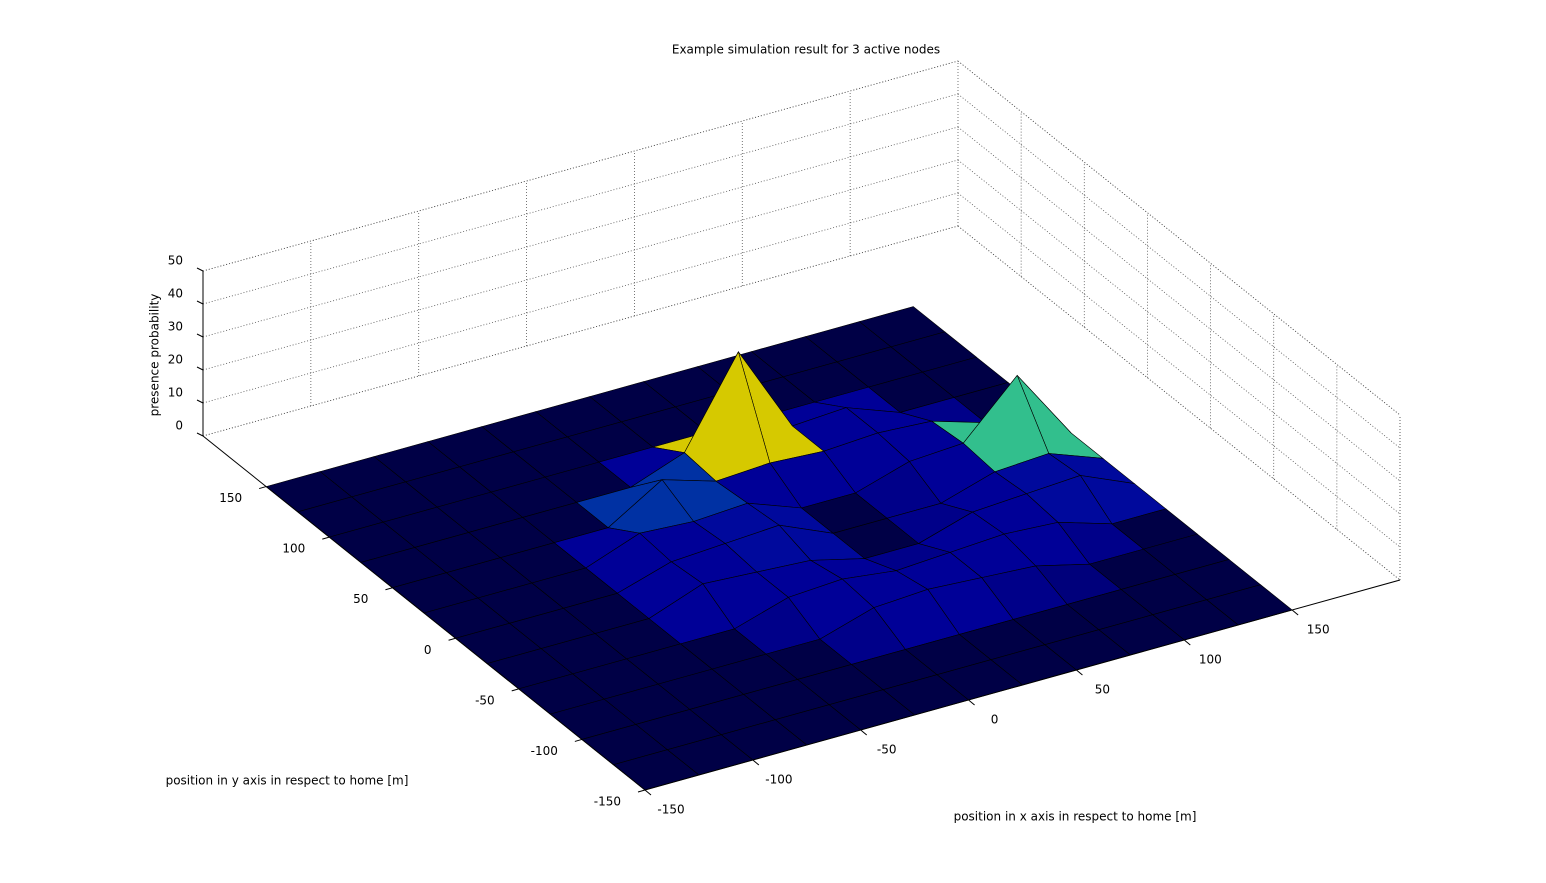  Describe the element at coordinates (424, 613) in the screenshot. I see `y-axis` at that location.